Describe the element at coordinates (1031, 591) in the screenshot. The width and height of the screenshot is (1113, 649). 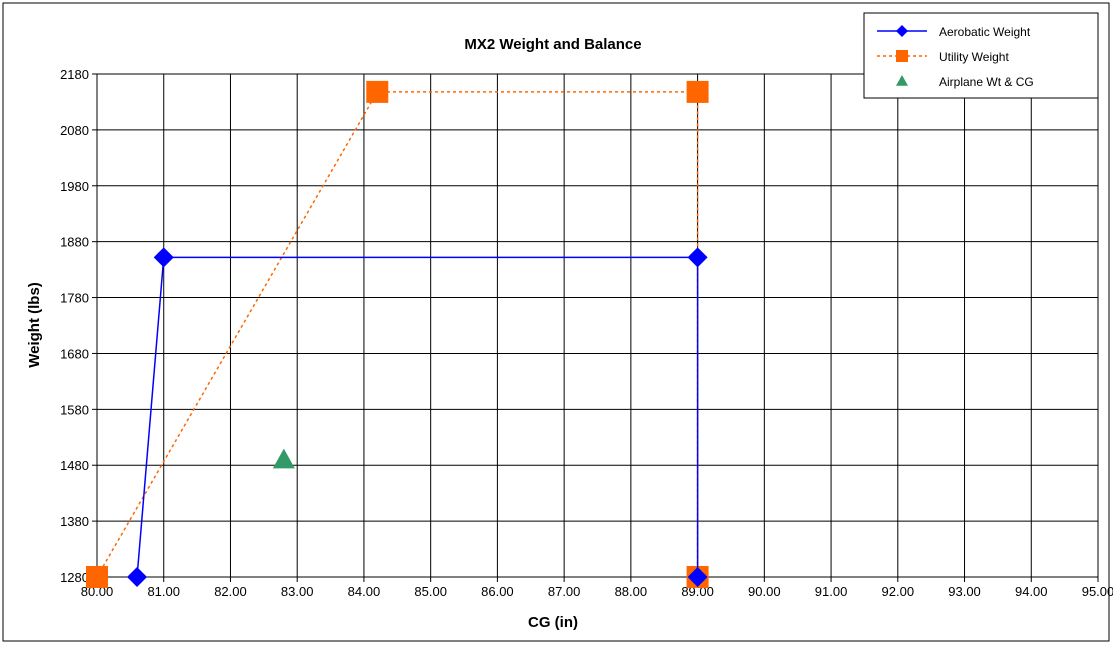
I see `x-tick-label: 94.00` at that location.